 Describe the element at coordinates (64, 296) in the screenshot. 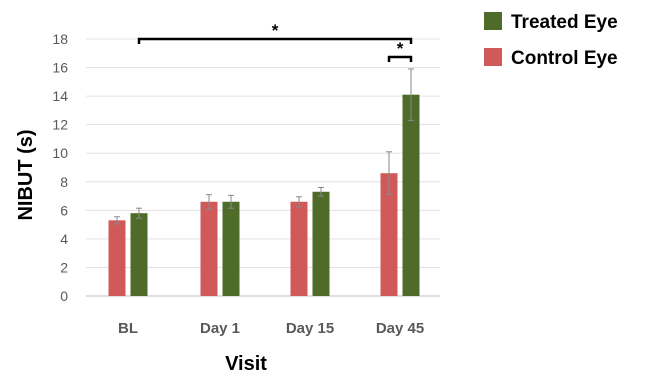

I see `y-tick-label: 0` at that location.